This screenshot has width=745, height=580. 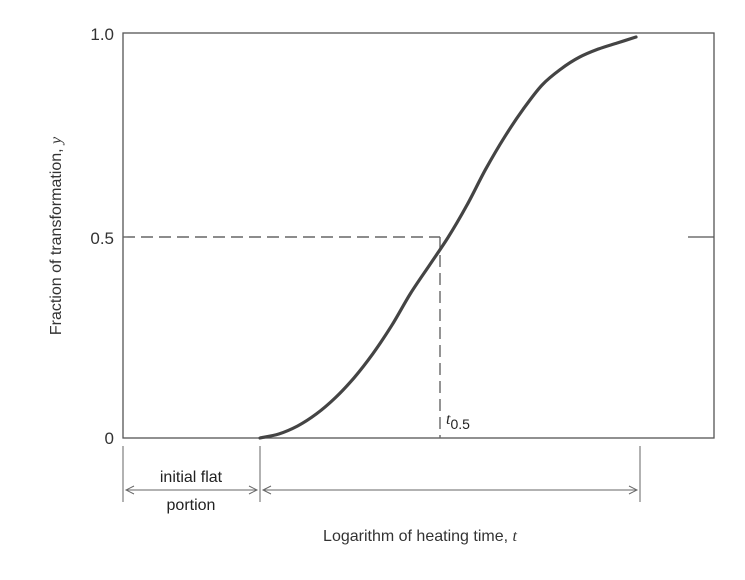 What do you see at coordinates (102, 238) in the screenshot?
I see `y-tick-label-mid: 0.5` at bounding box center [102, 238].